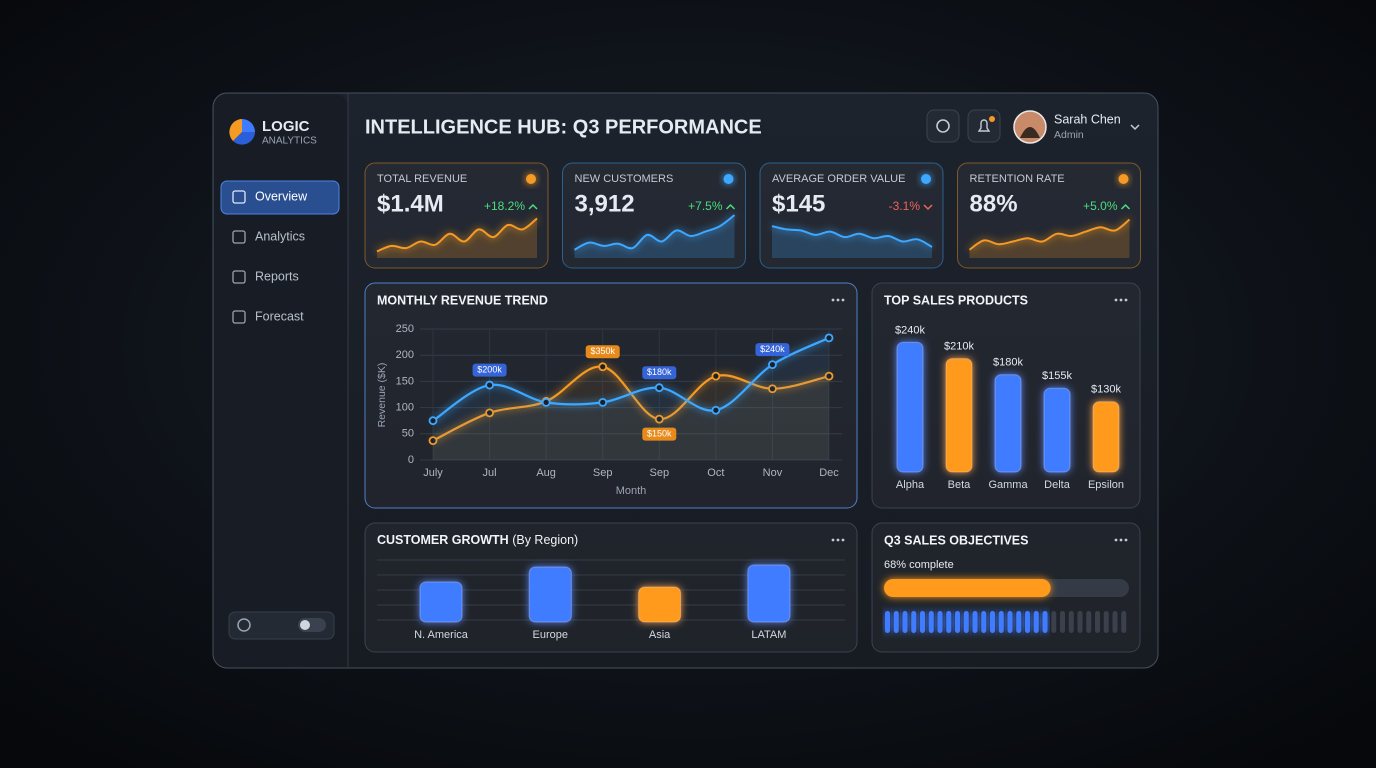  I want to click on x-tick-label: Dec, so click(829, 473).